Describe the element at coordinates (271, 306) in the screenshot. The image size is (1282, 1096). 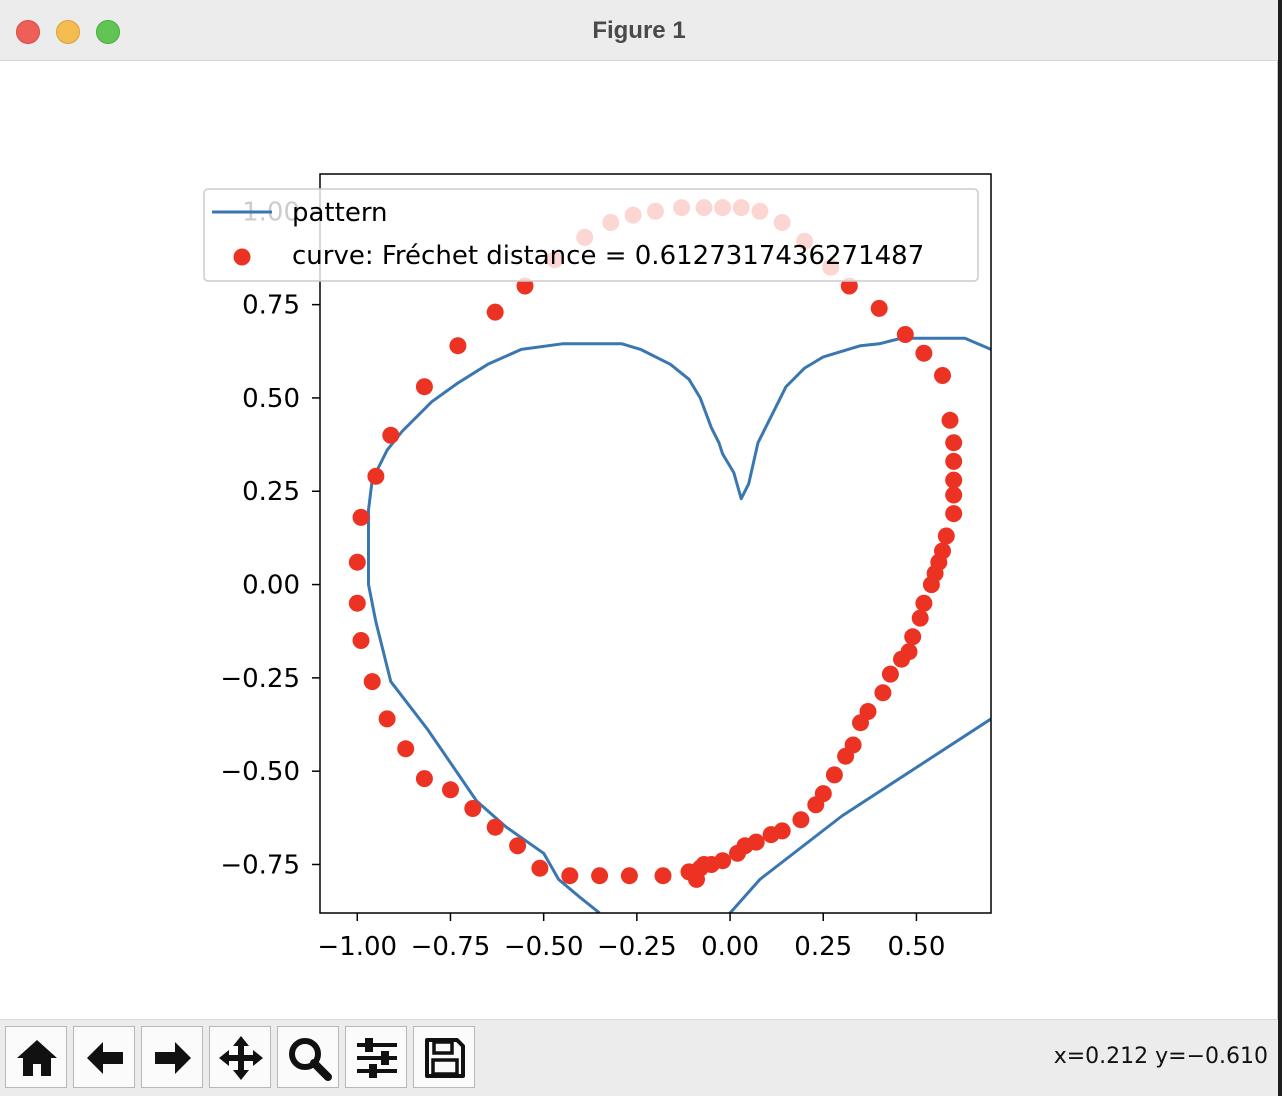
I see `y-tick-label: 0.75` at that location.